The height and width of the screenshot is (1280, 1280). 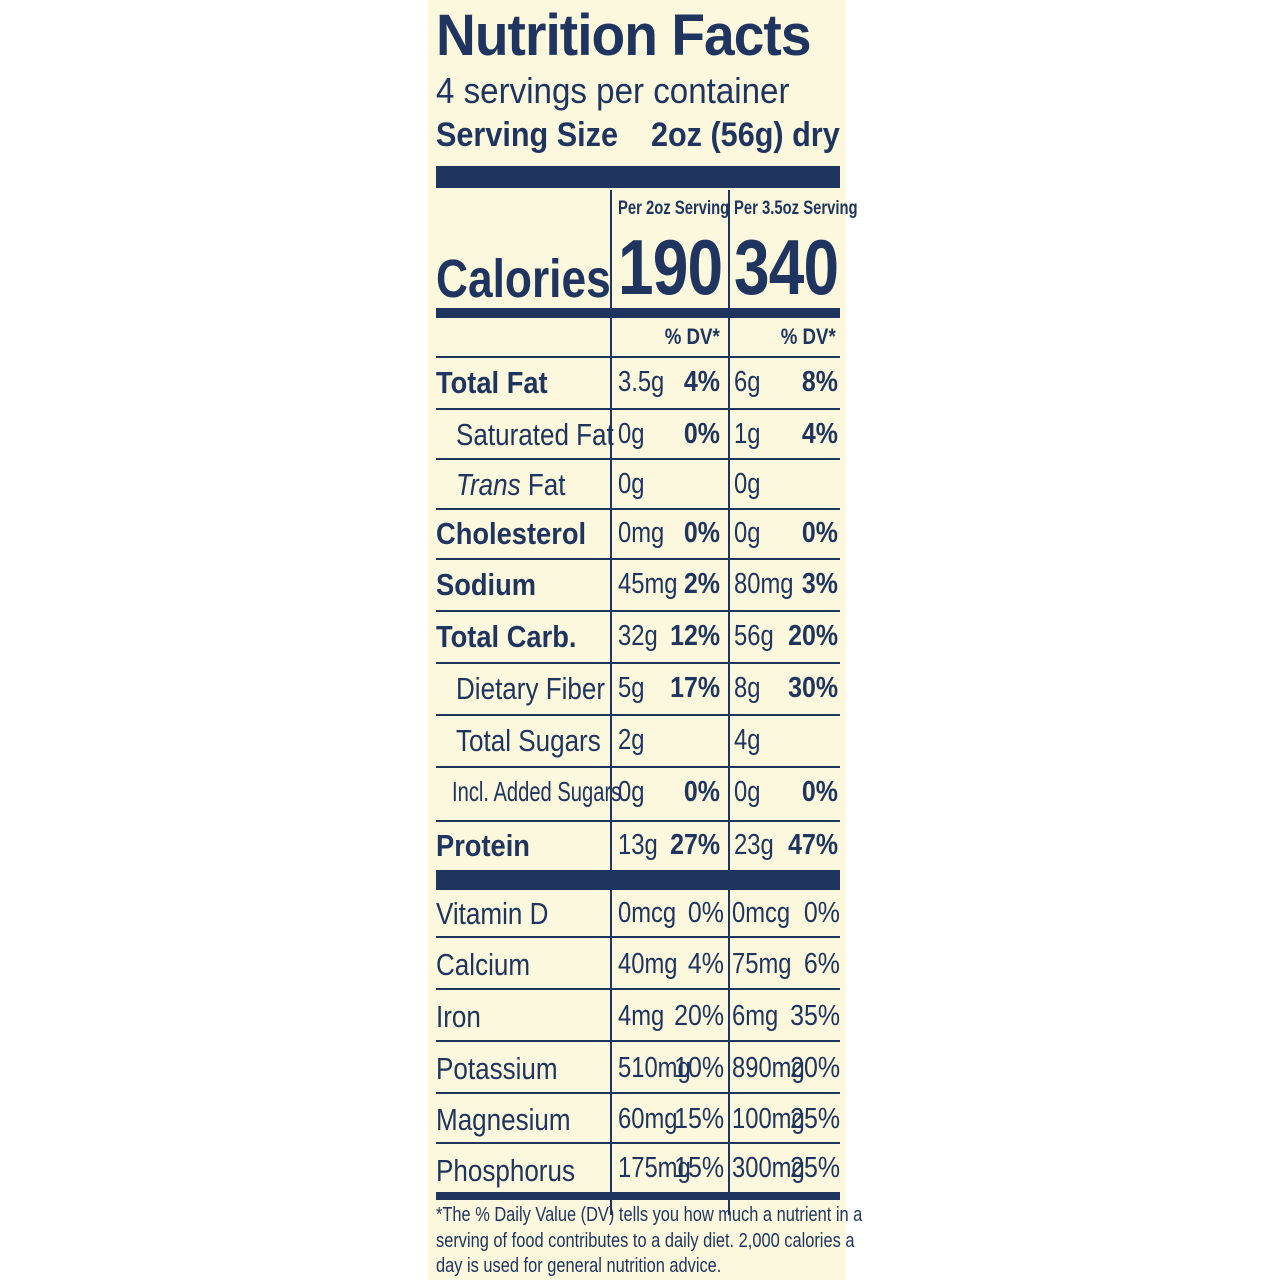 I want to click on nutrient-dv-col-1: 27%, so click(x=695, y=845).